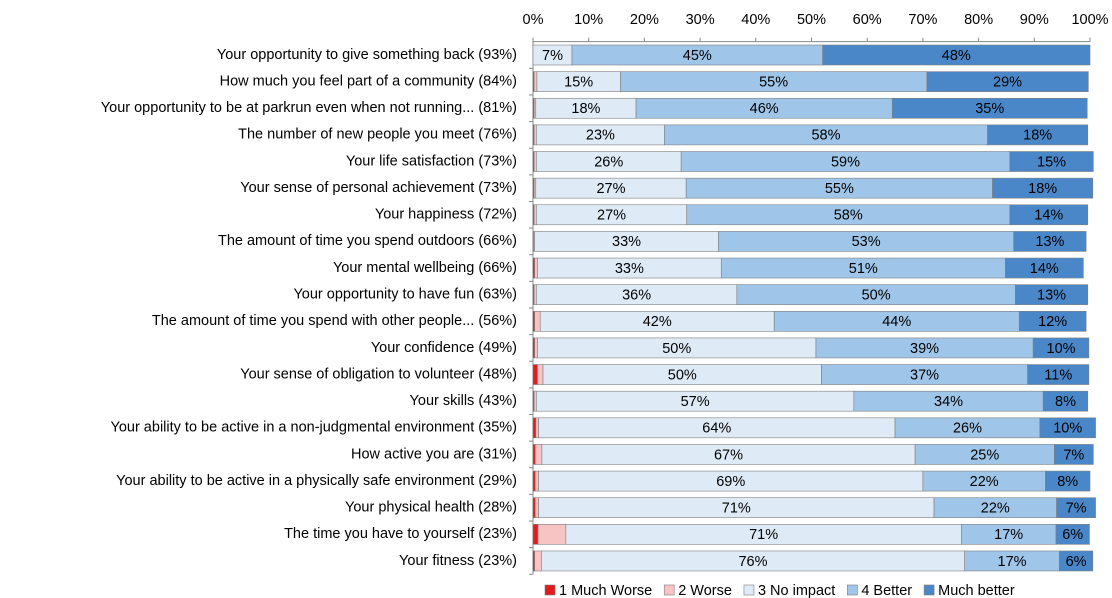 The width and height of the screenshot is (1112, 598). I want to click on legend-label: 4 Better, so click(886, 590).